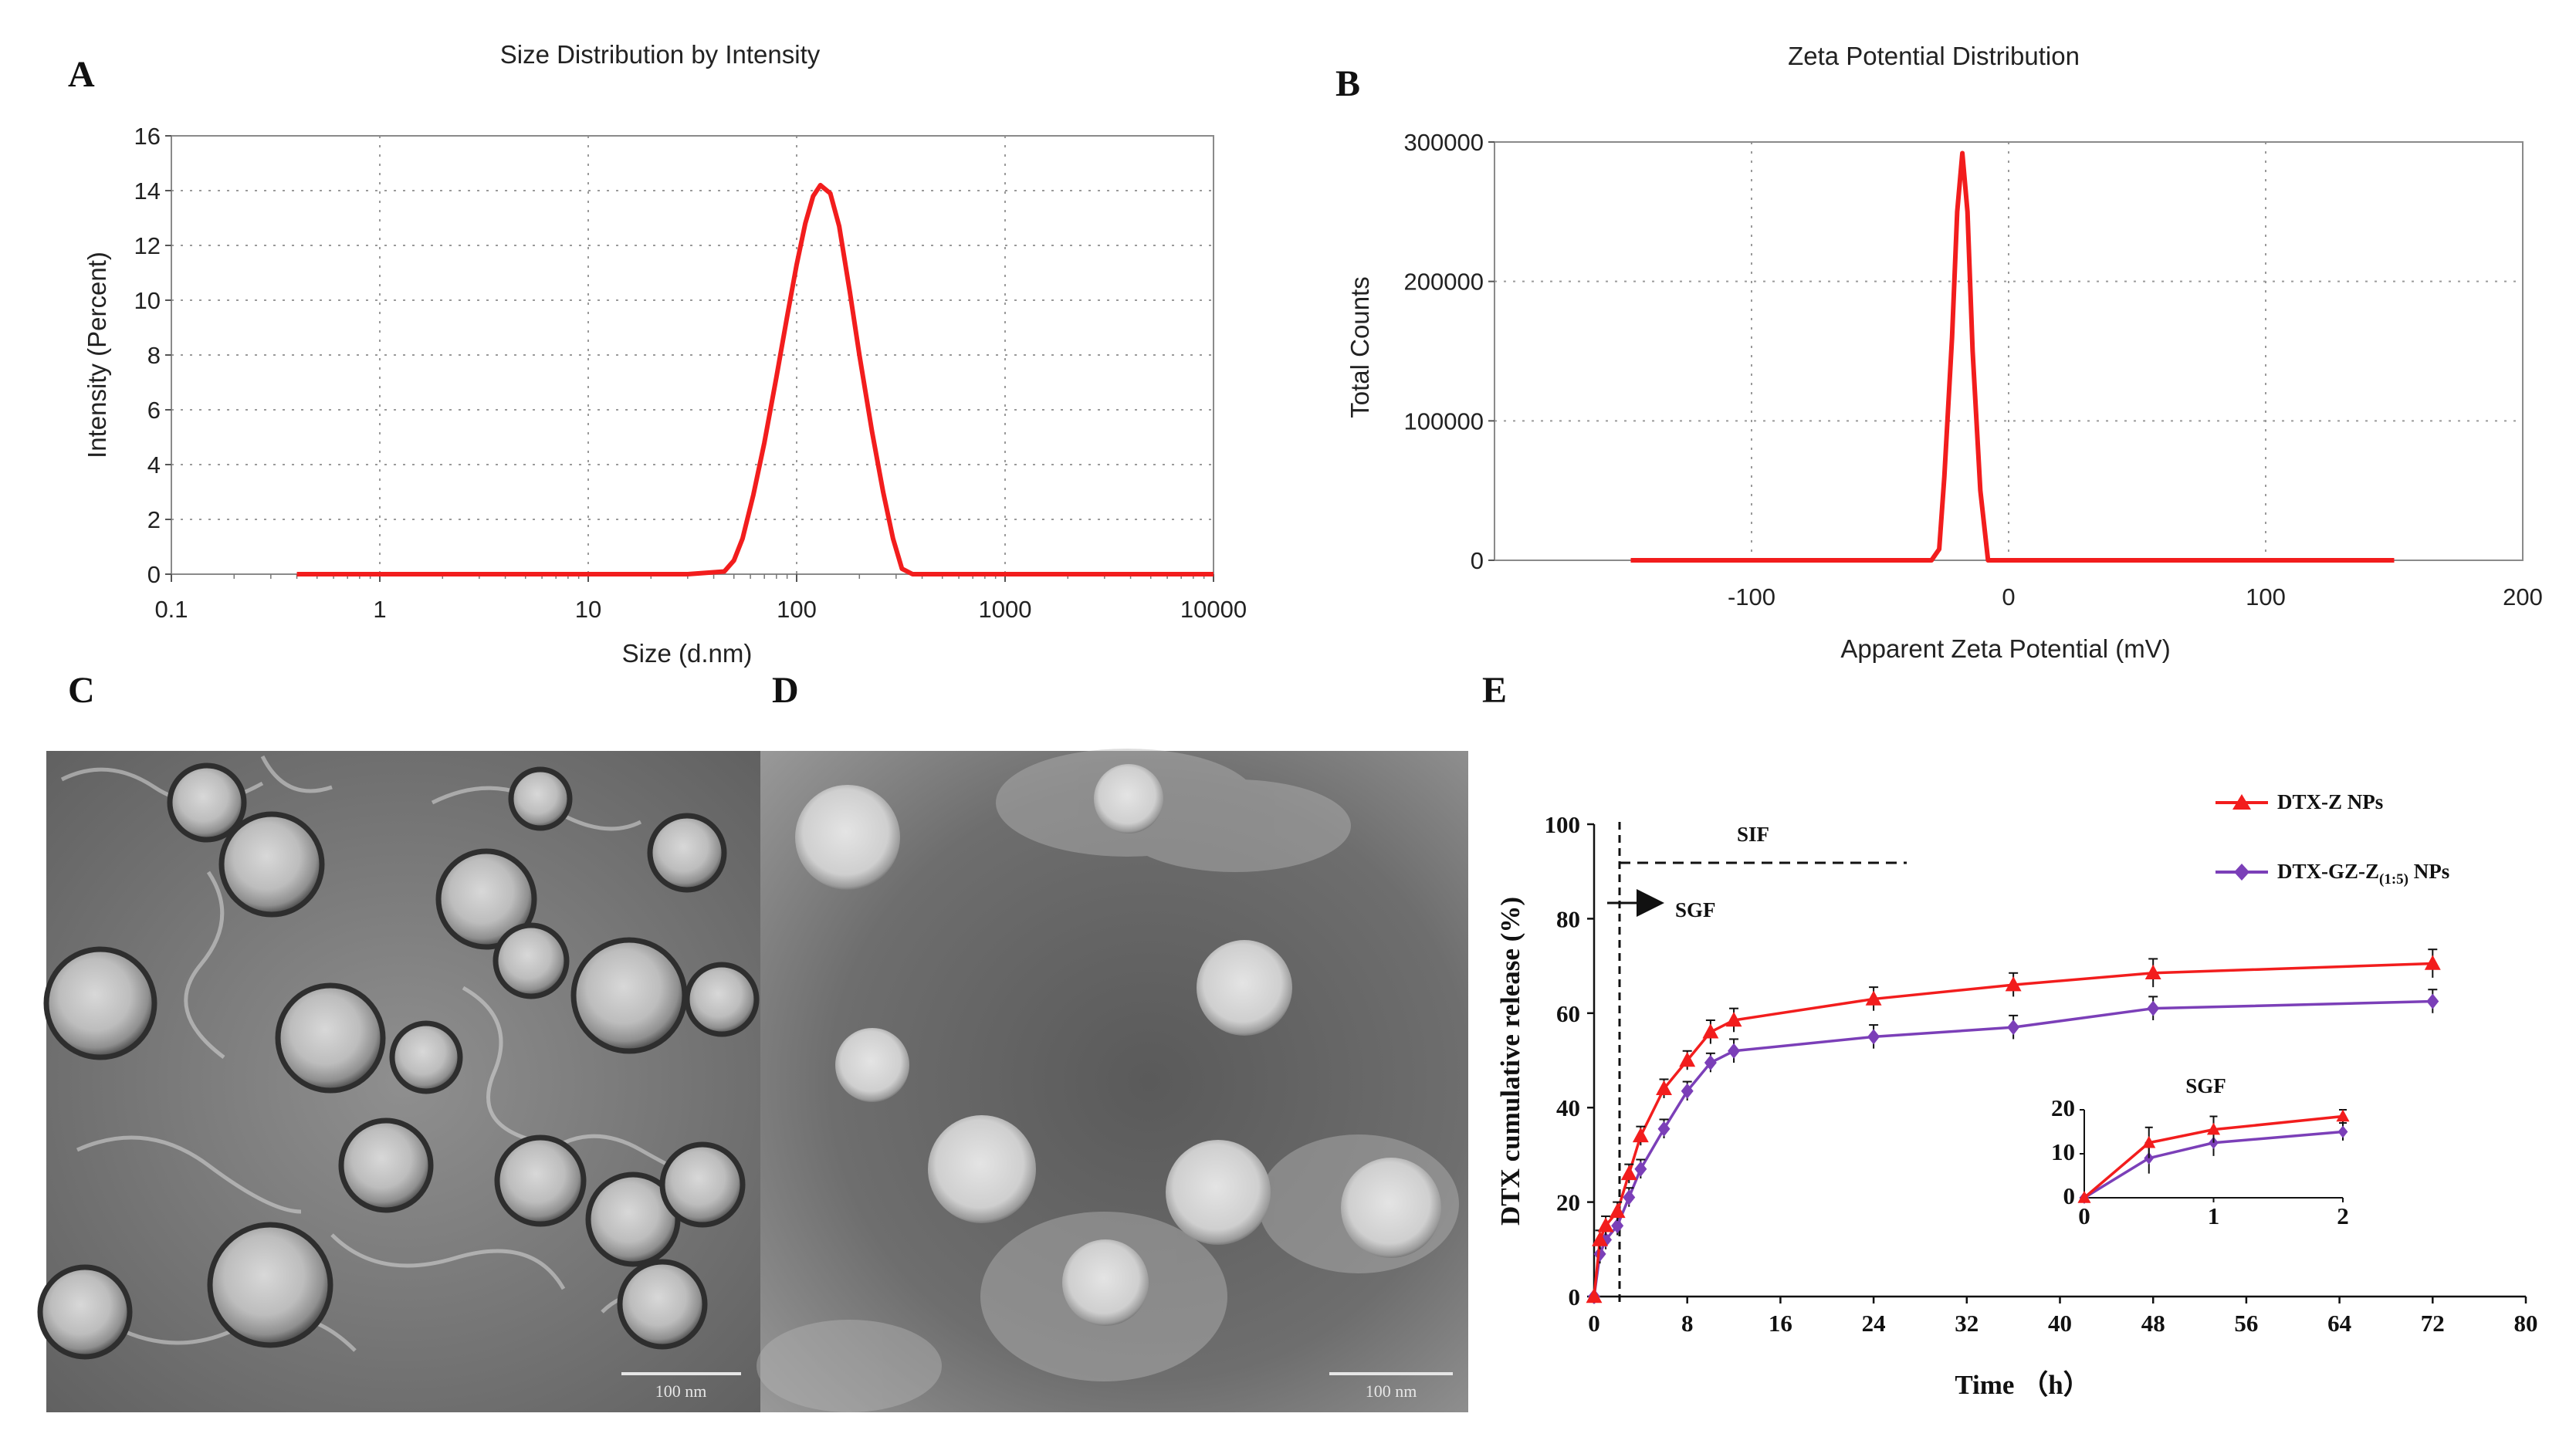 The image size is (2576, 1437). What do you see at coordinates (2009, 596) in the screenshot?
I see `chart-b-xtick-label: 0` at bounding box center [2009, 596].